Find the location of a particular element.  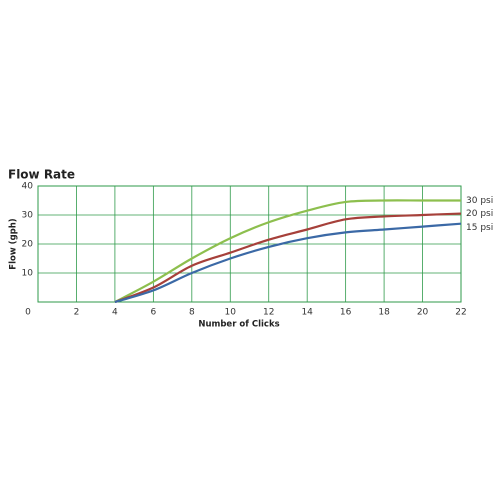

x-tick-label: 12 is located at coordinates (268, 313).